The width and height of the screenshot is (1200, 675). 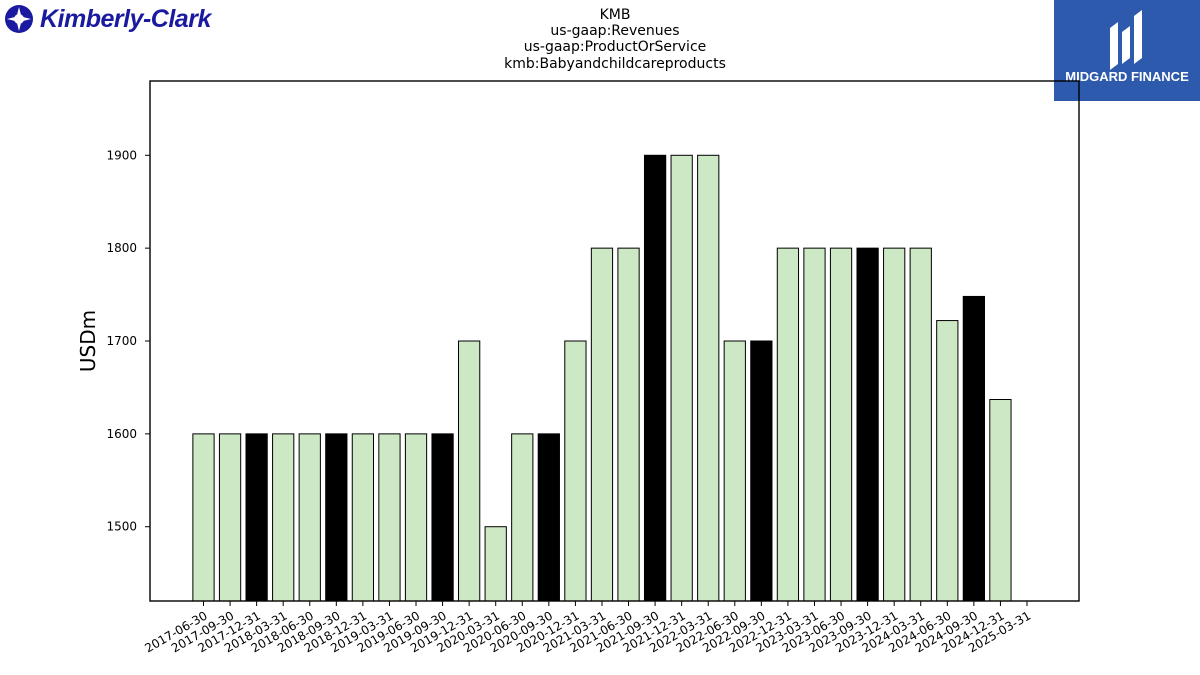 I want to click on y-axis-label: USDm, so click(x=88, y=341).